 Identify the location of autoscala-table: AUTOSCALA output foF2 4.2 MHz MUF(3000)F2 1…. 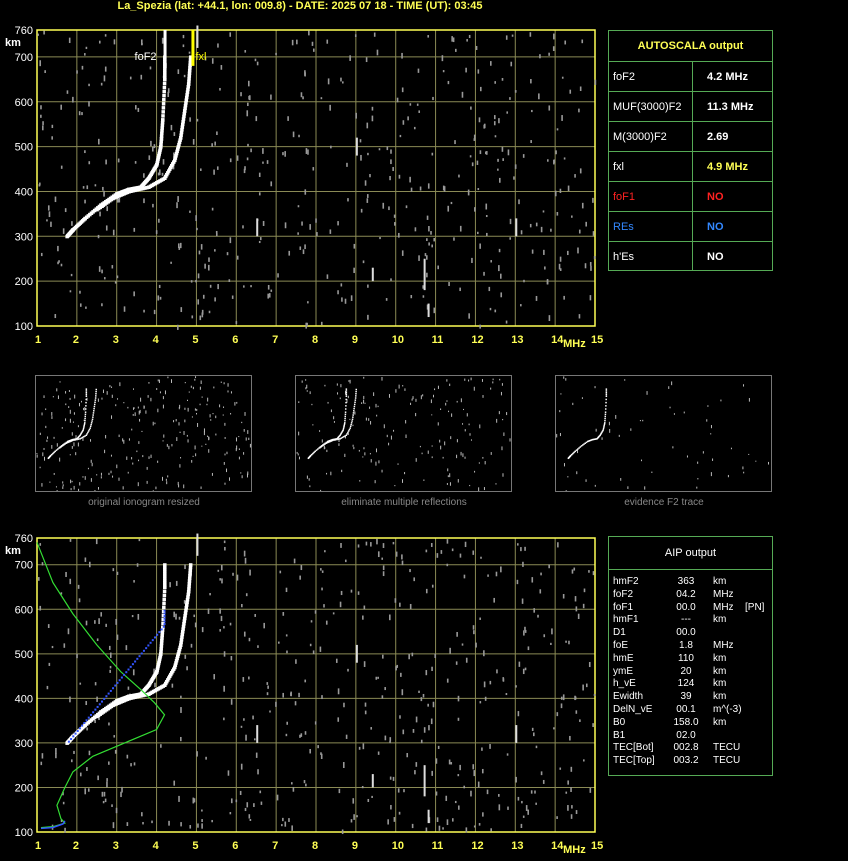
(690, 150).